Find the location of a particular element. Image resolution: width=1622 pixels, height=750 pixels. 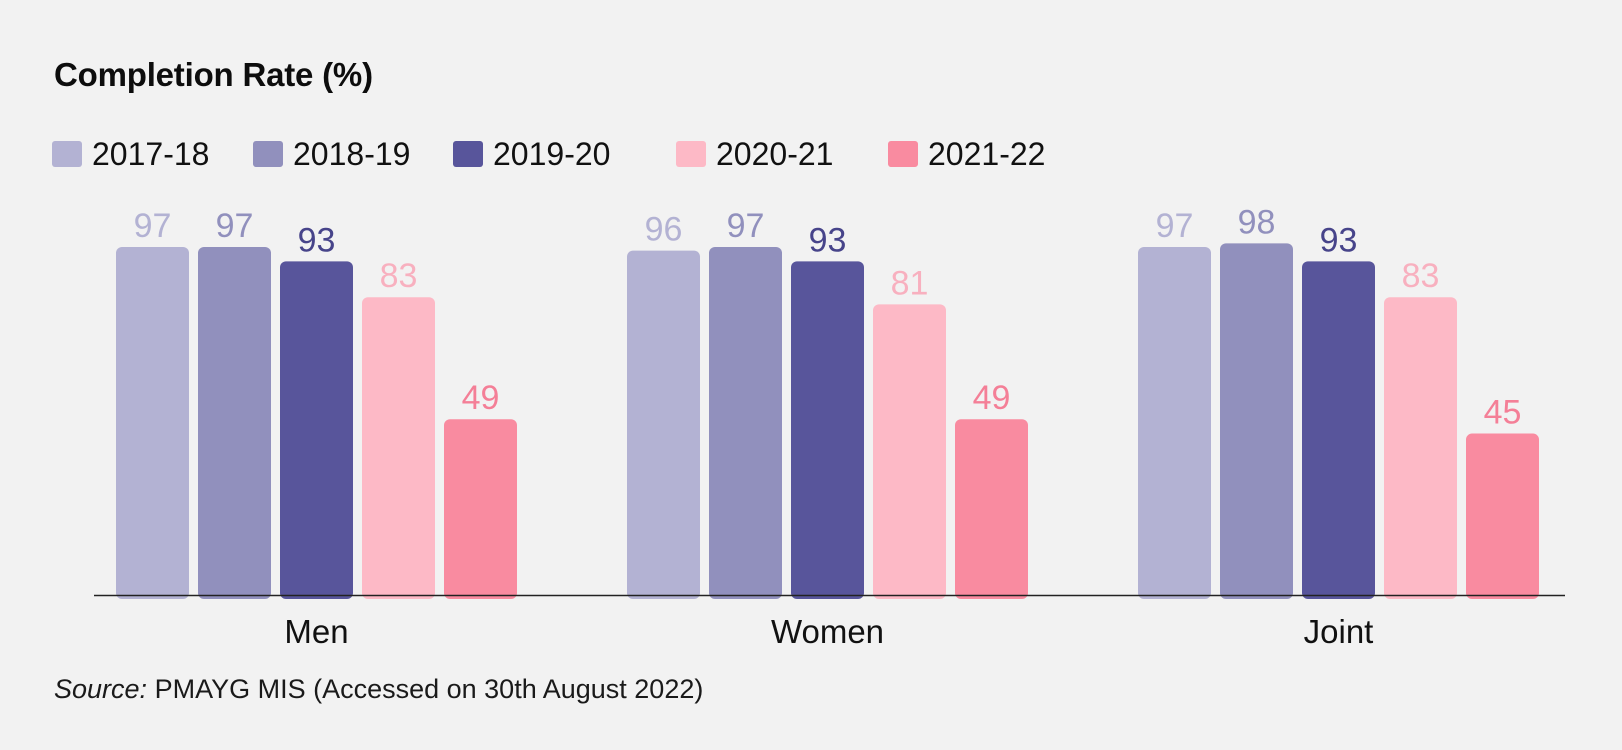

bar-group-joint: 97 98 93 83 45 is located at coordinates (1338, 401).